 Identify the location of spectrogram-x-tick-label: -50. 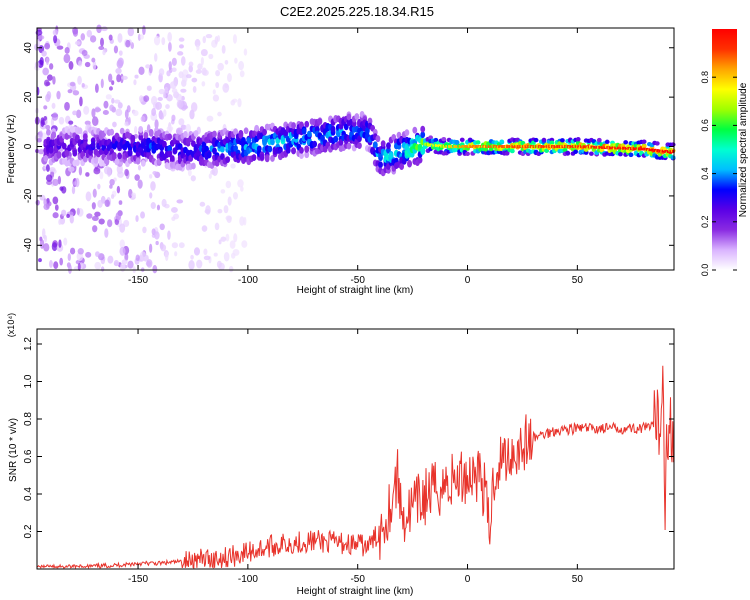
(357, 280).